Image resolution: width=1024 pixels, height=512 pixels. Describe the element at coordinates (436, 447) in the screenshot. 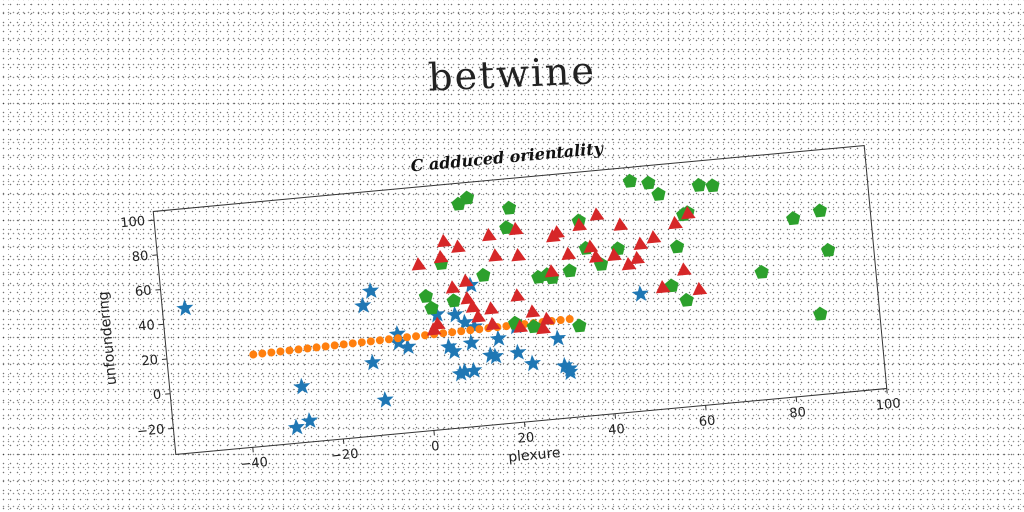

I see `x-tick-label: 0` at that location.